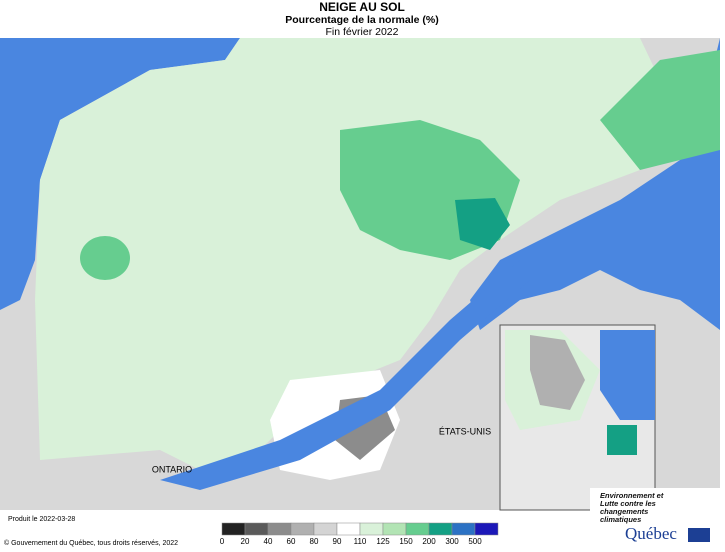 Image resolution: width=725 pixels, height=552 pixels. Describe the element at coordinates (105, 258) in the screenshot. I see `high-zone-west` at that location.